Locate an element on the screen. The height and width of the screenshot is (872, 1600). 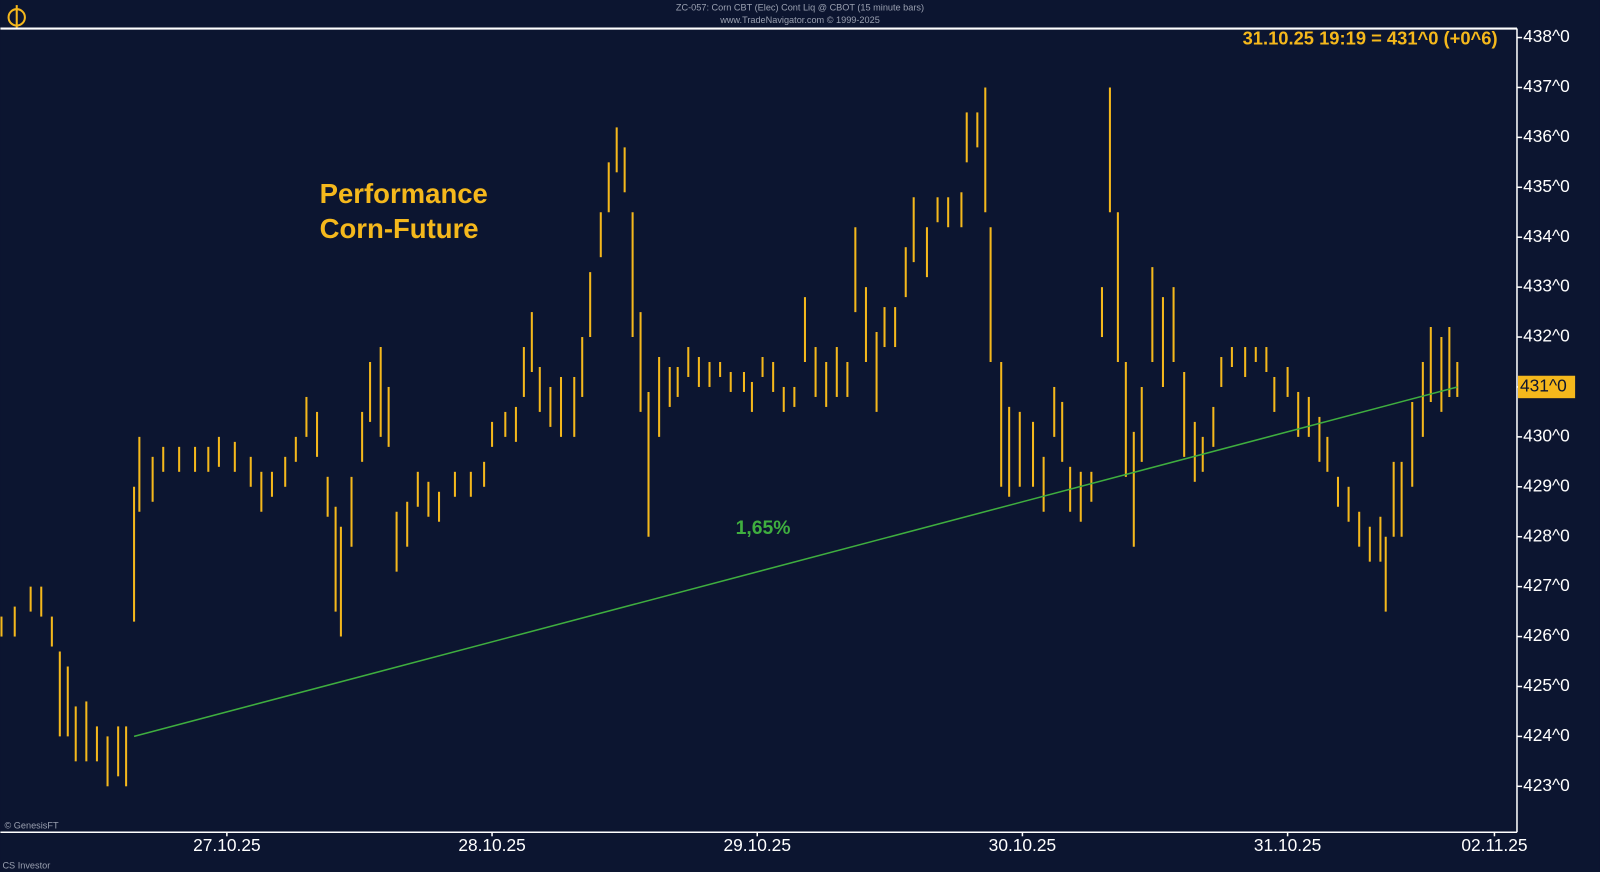
y-tick-label: 436^0 is located at coordinates (1546, 136).